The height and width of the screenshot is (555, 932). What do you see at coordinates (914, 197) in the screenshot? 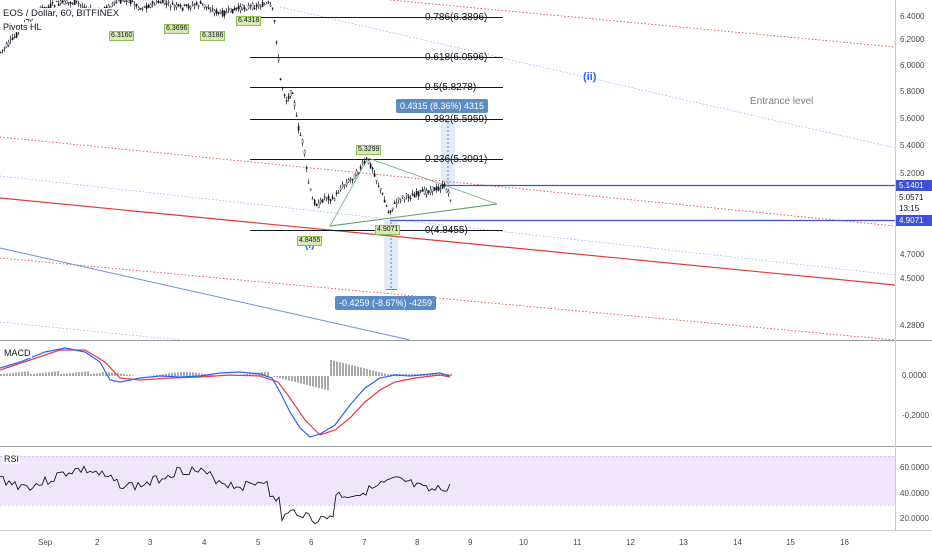
I see `price-tag-last: 5.0571` at bounding box center [914, 197].